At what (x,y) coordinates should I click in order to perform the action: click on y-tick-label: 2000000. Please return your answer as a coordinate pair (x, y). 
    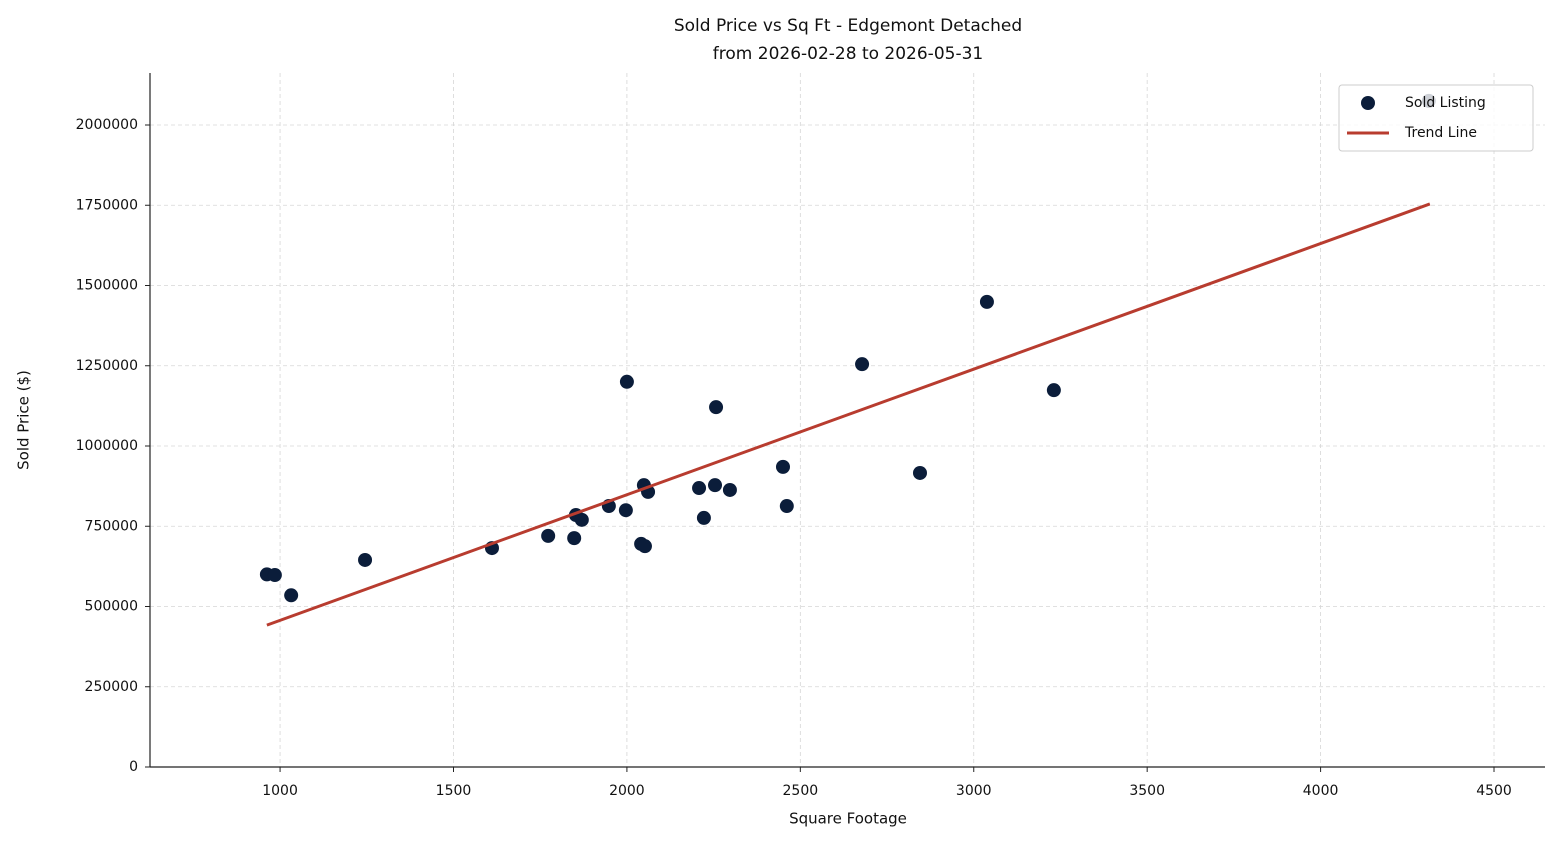
    Looking at the image, I should click on (107, 125).